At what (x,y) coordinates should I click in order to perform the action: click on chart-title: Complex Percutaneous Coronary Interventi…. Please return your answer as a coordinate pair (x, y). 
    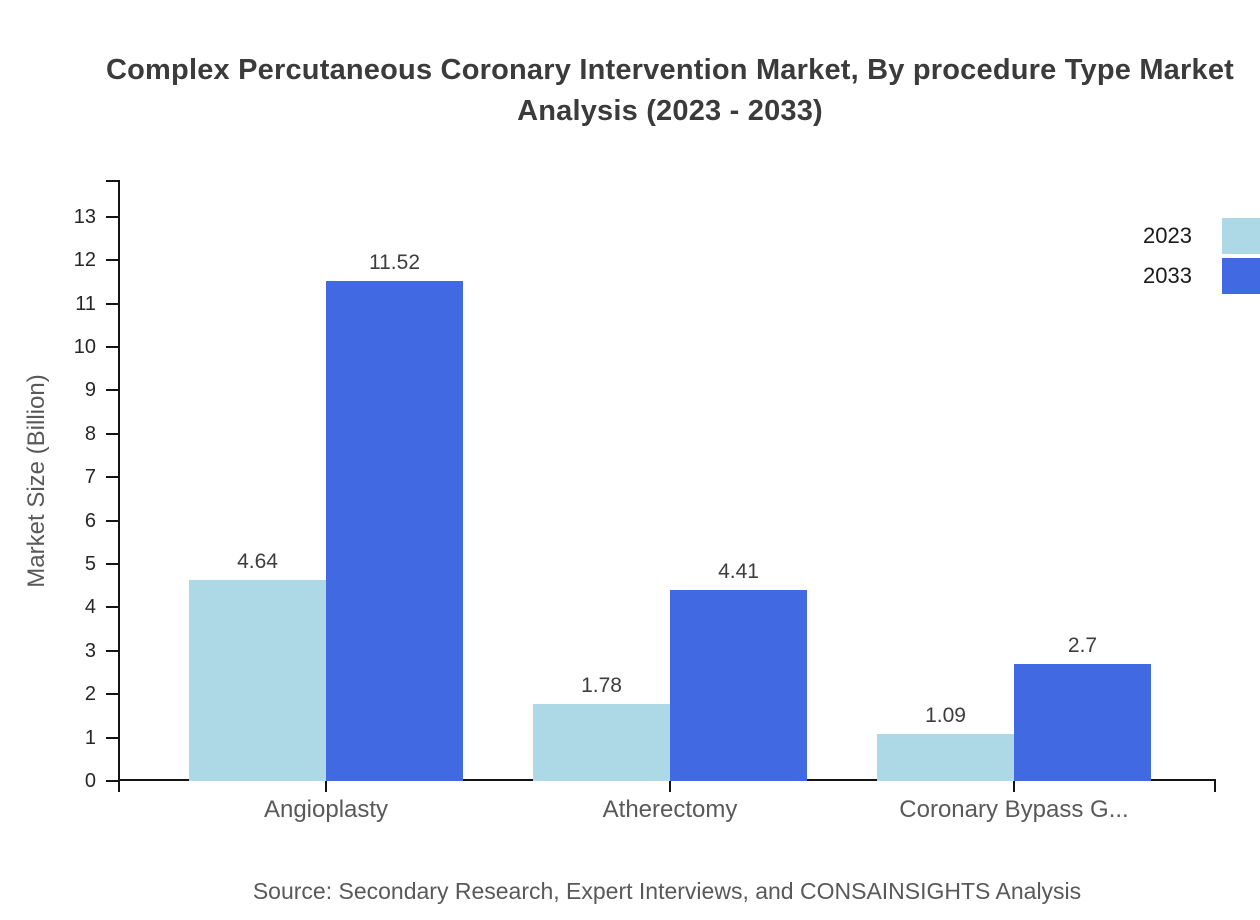
    Looking at the image, I should click on (670, 90).